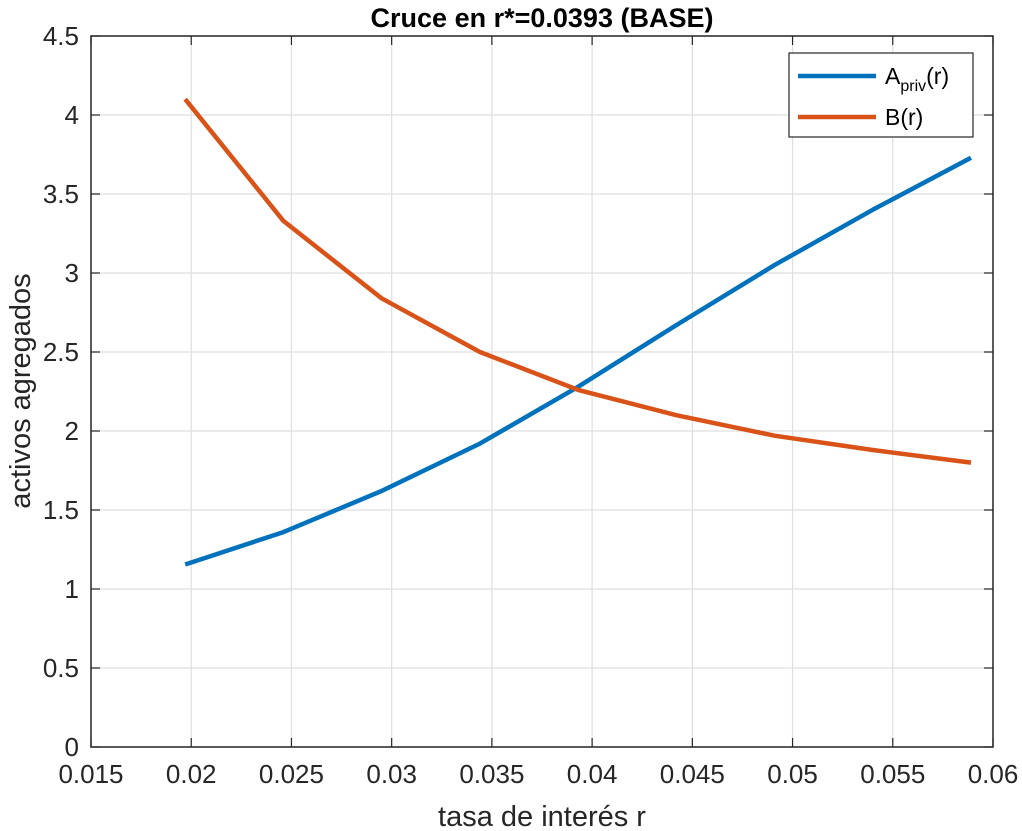 The width and height of the screenshot is (1022, 831). I want to click on x-tick-label: 0.025, so click(291, 774).